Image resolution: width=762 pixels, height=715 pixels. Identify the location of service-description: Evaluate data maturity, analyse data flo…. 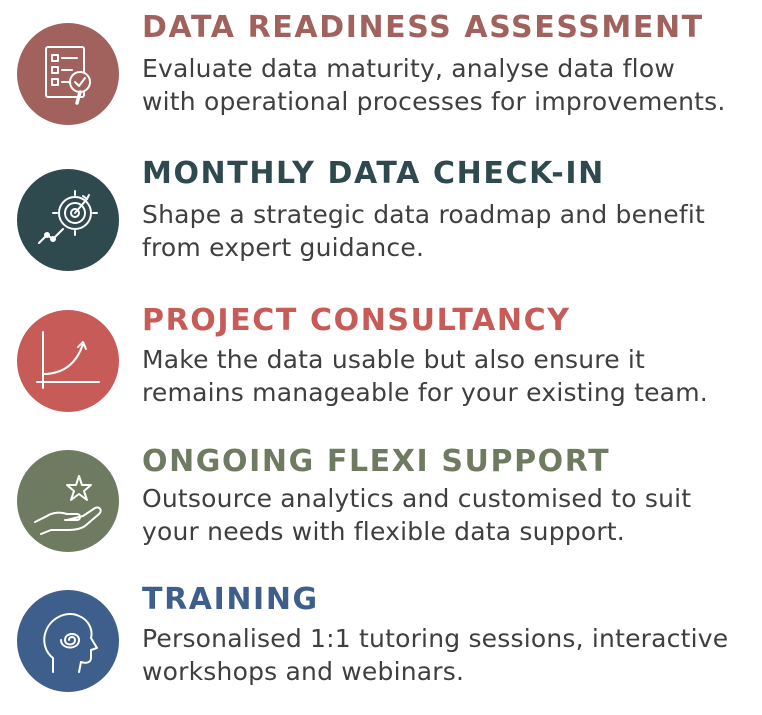
(452, 85).